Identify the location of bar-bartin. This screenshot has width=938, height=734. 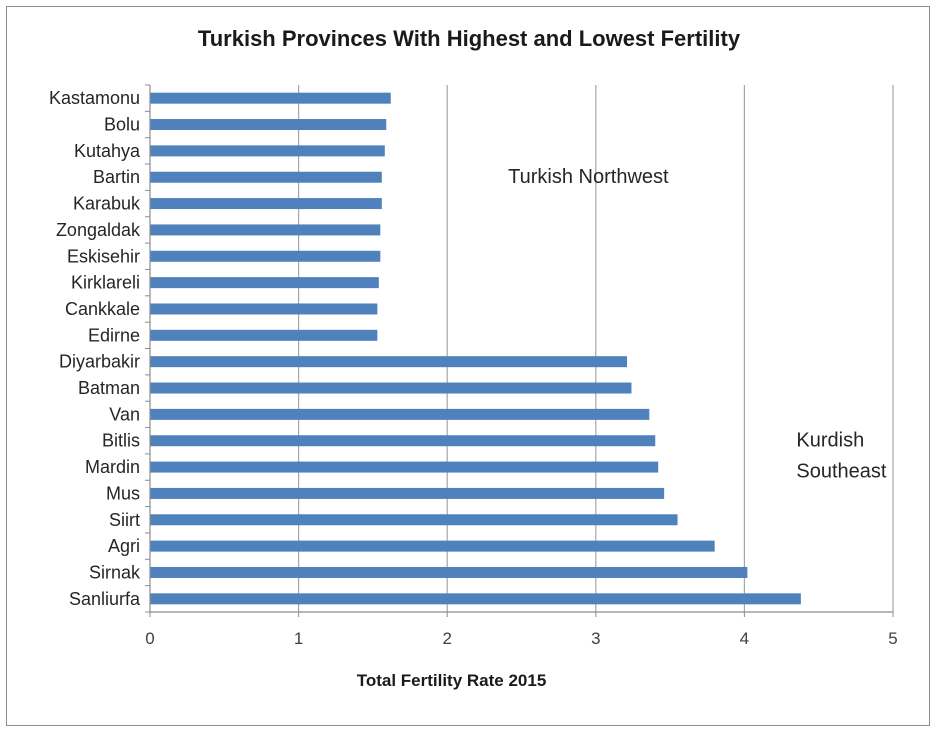
(266, 177).